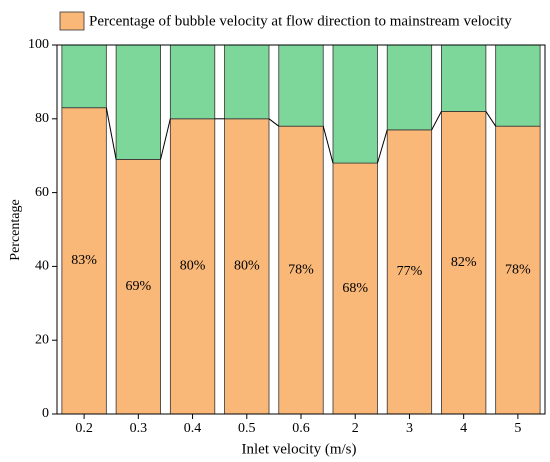  What do you see at coordinates (15, 229) in the screenshot?
I see `y-axis-title: Percentage` at bounding box center [15, 229].